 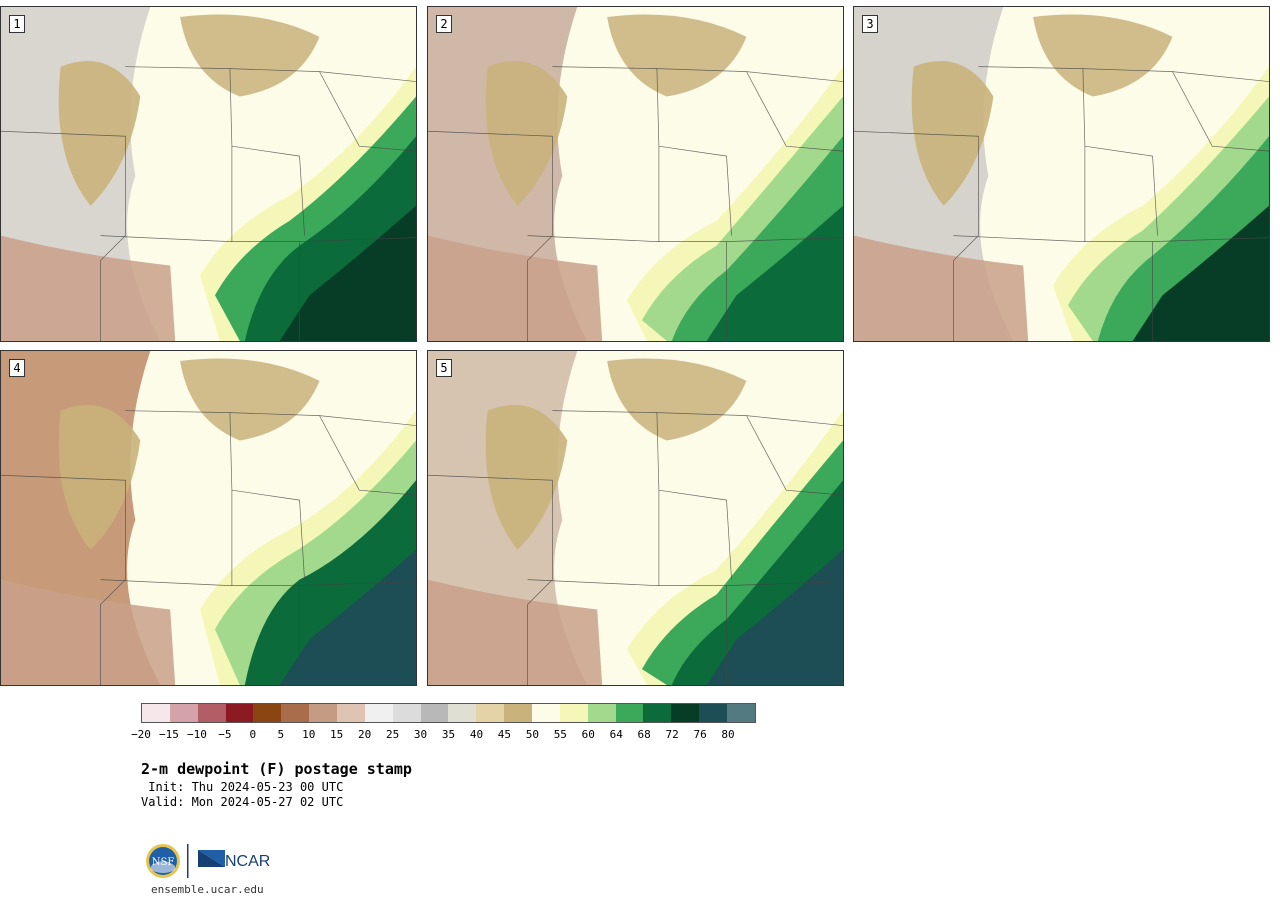 I want to click on postage-stamp-panel-2: 2, so click(x=635, y=174).